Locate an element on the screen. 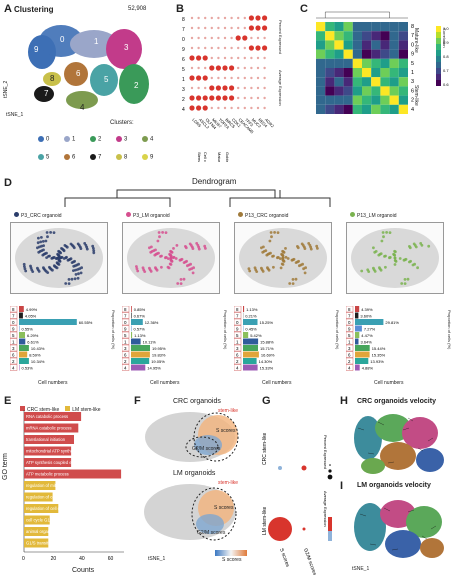 Image resolution: width=452 pixels, height=578 pixels. svg-text: 7 is located at coordinates (46, 93).